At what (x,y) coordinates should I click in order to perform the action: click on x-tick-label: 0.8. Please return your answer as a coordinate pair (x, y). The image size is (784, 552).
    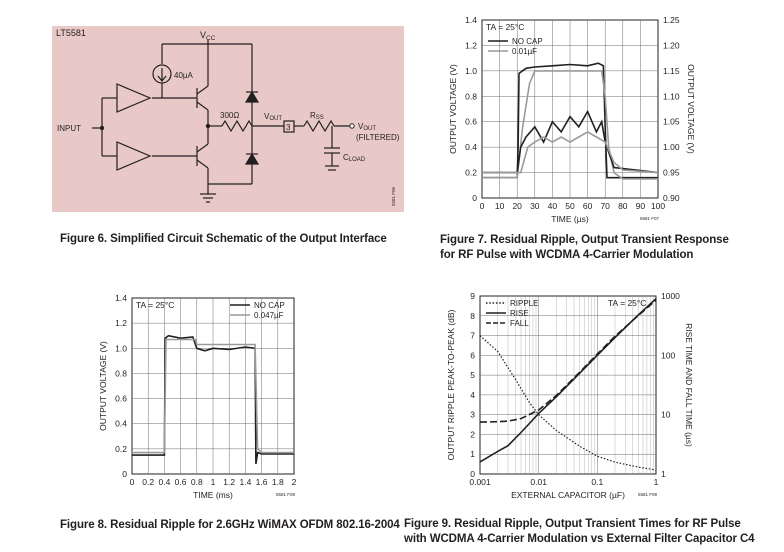
    Looking at the image, I should click on (197, 482).